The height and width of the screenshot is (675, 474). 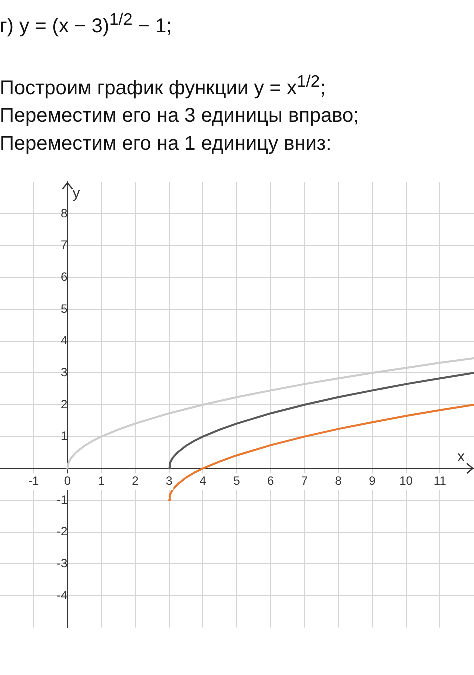 What do you see at coordinates (372, 481) in the screenshot?
I see `x-tick-label: 9` at bounding box center [372, 481].